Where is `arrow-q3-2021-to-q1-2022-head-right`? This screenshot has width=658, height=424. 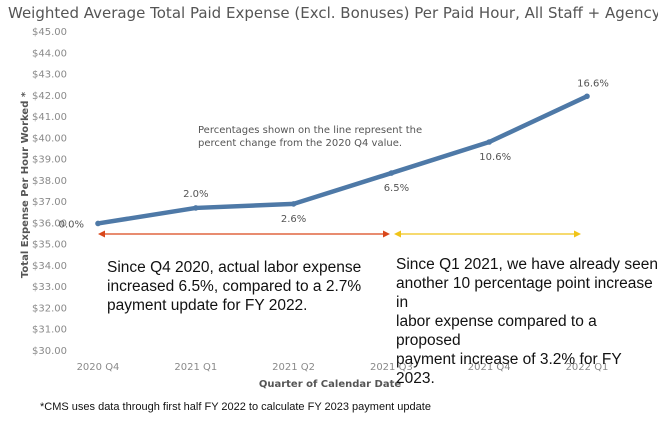
arrow-q3-2021-to-q1-2022-head-right is located at coordinates (577, 234).